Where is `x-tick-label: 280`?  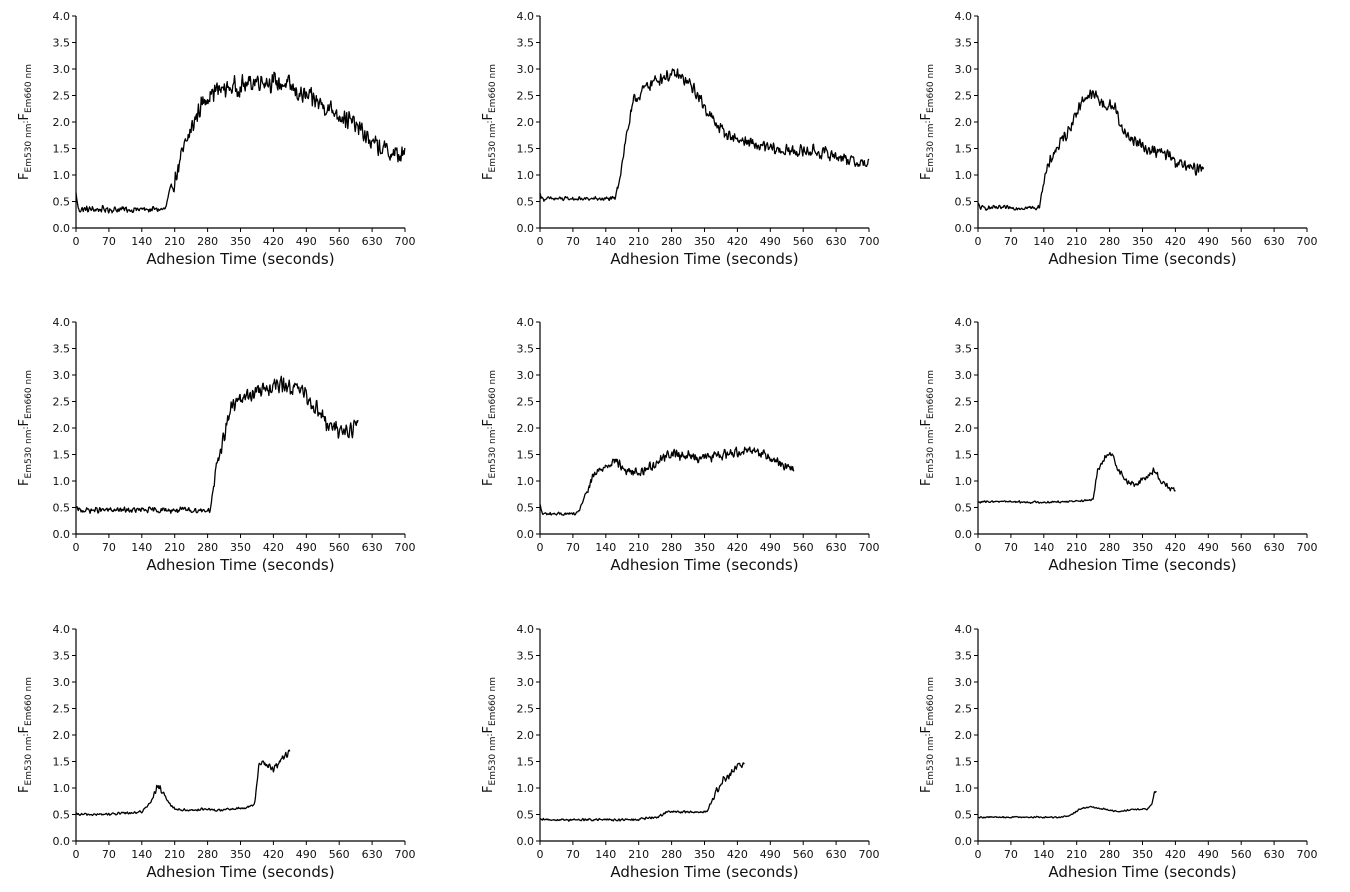
x-tick-label: 280 is located at coordinates (207, 241).